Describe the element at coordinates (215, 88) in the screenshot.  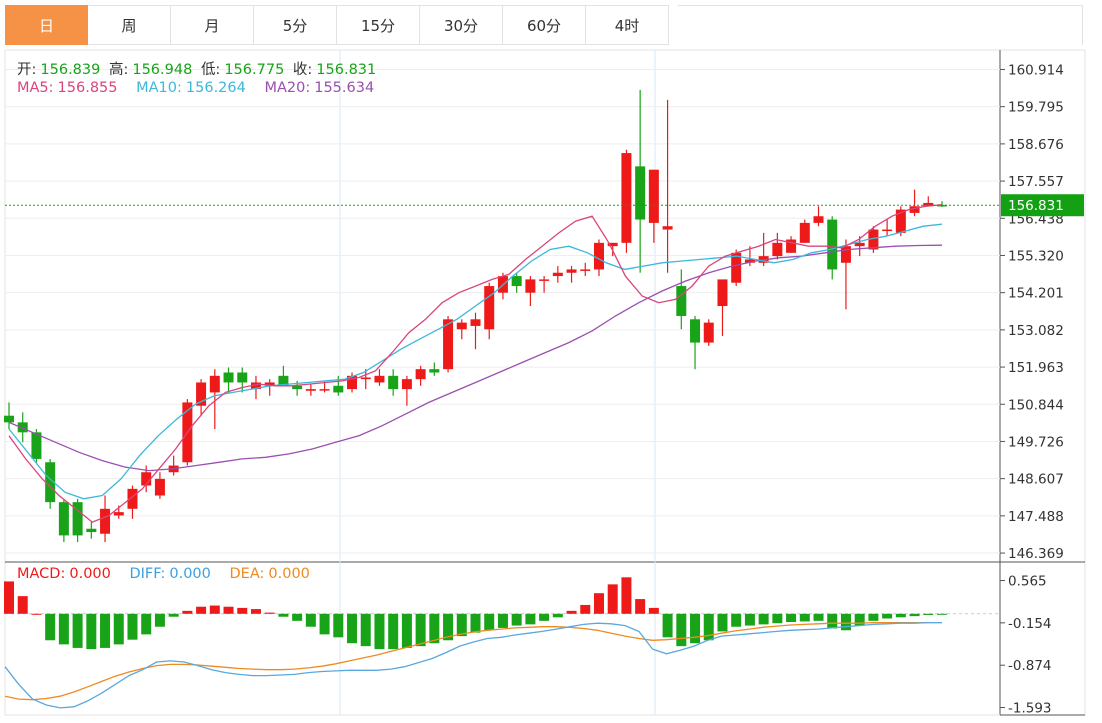
I see `ma10-value: 156.264` at that location.